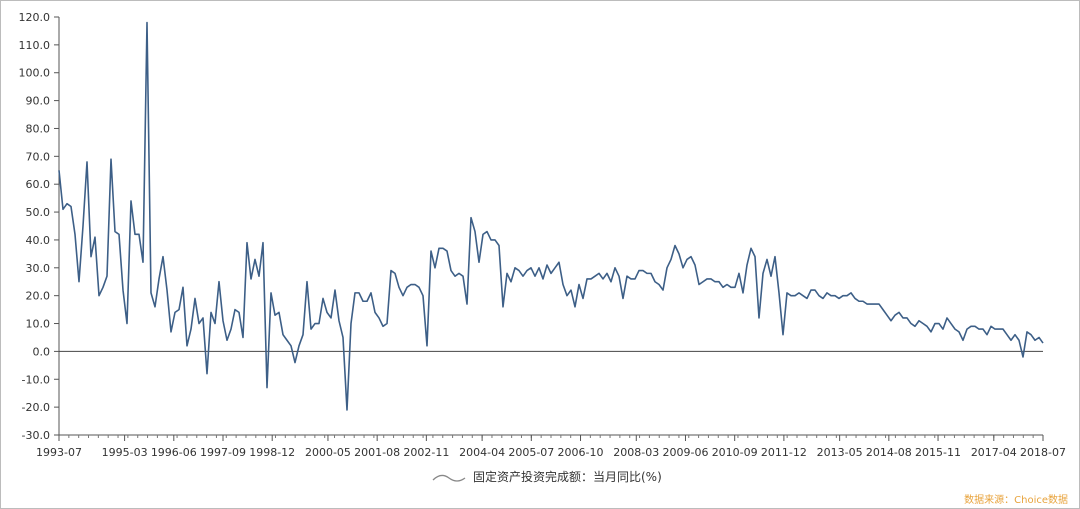 The width and height of the screenshot is (1080, 509). What do you see at coordinates (685, 452) in the screenshot?
I see `x-tick-label: 2009-06` at bounding box center [685, 452].